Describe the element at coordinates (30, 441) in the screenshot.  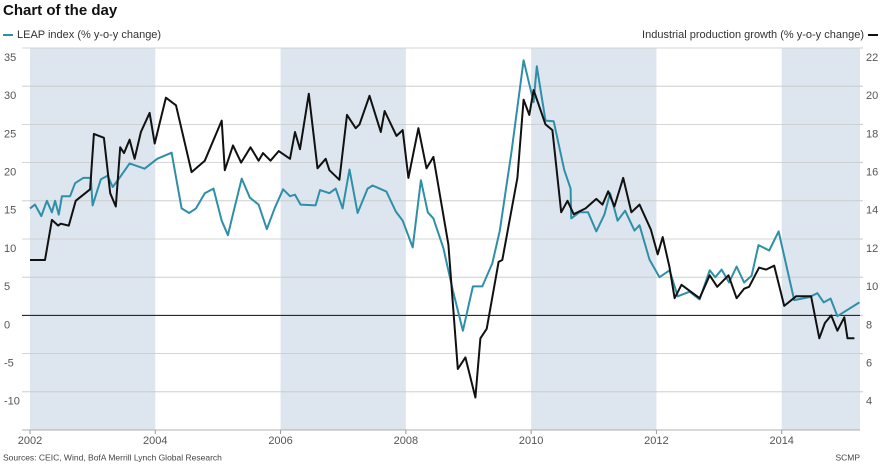
I see `x-tick-label: 2002` at that location.